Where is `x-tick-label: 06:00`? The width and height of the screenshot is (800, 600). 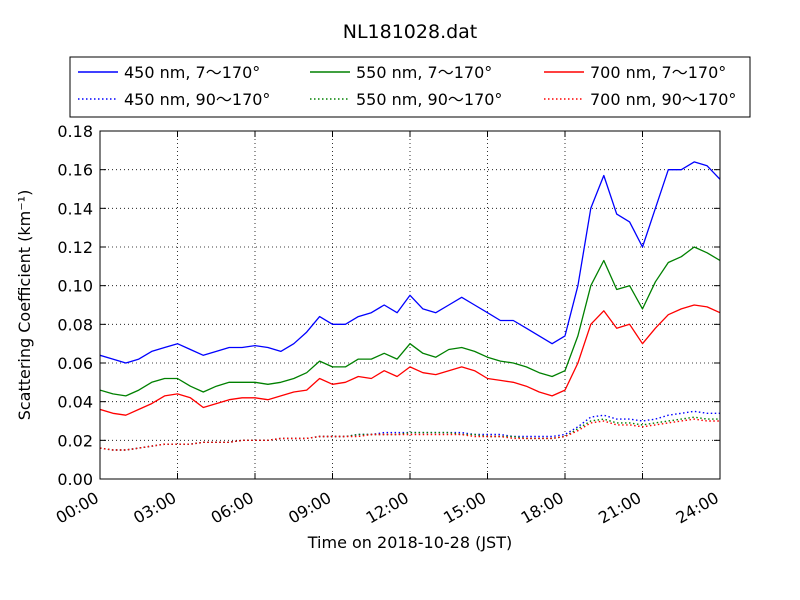 x-tick-label: 06:00 is located at coordinates (232, 508).